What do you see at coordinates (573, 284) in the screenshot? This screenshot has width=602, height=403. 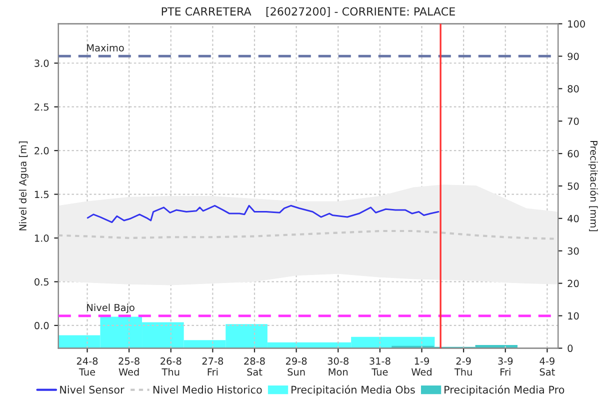 I see `y2-tick-label: 20` at bounding box center [573, 284].